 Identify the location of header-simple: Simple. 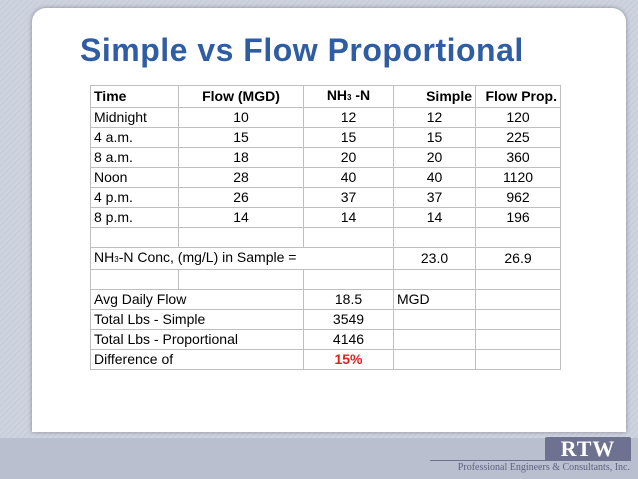
(434, 96).